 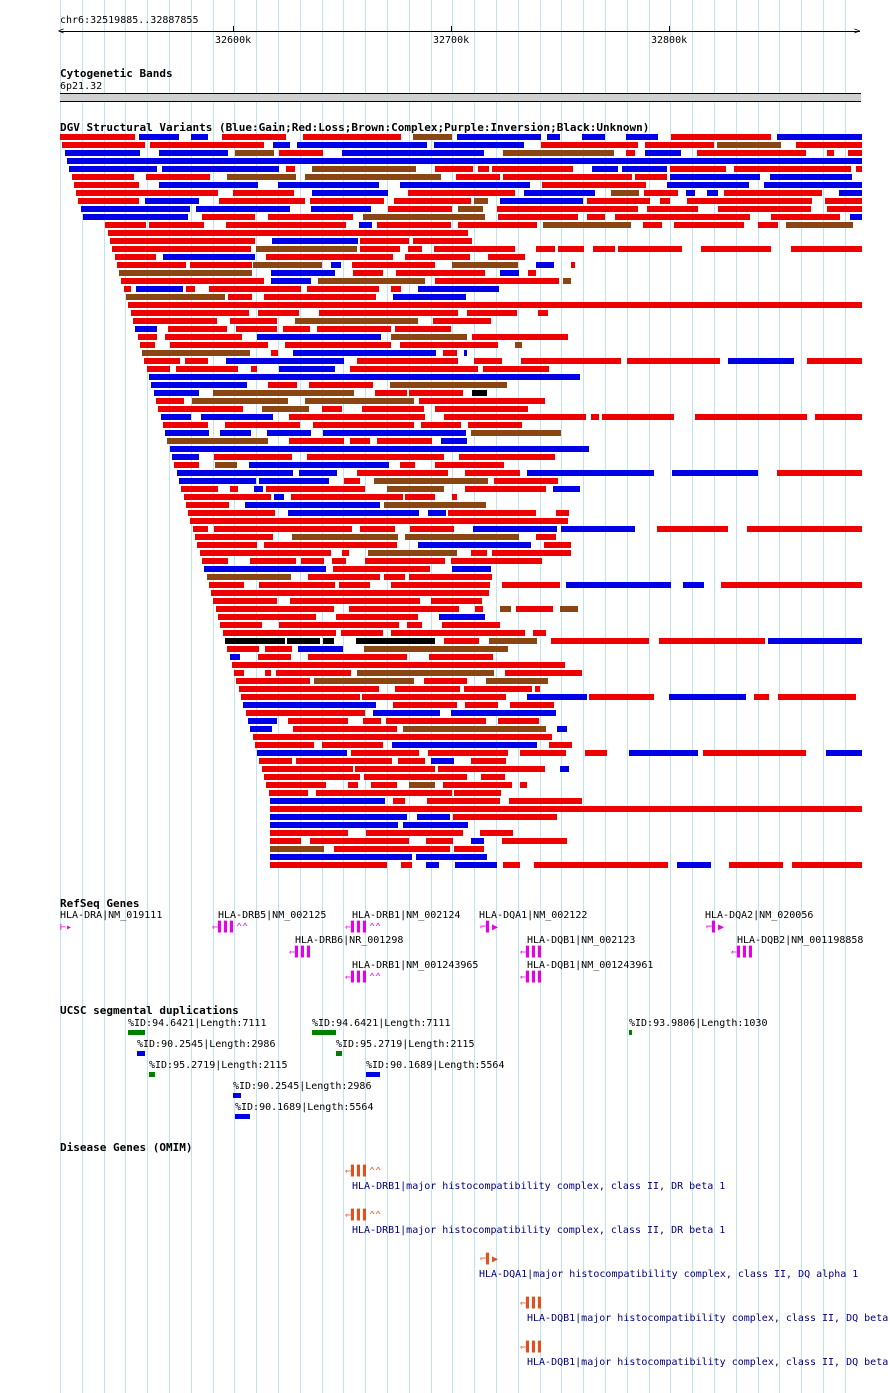 What do you see at coordinates (460, 97) in the screenshot?
I see `cytoband-bar` at bounding box center [460, 97].